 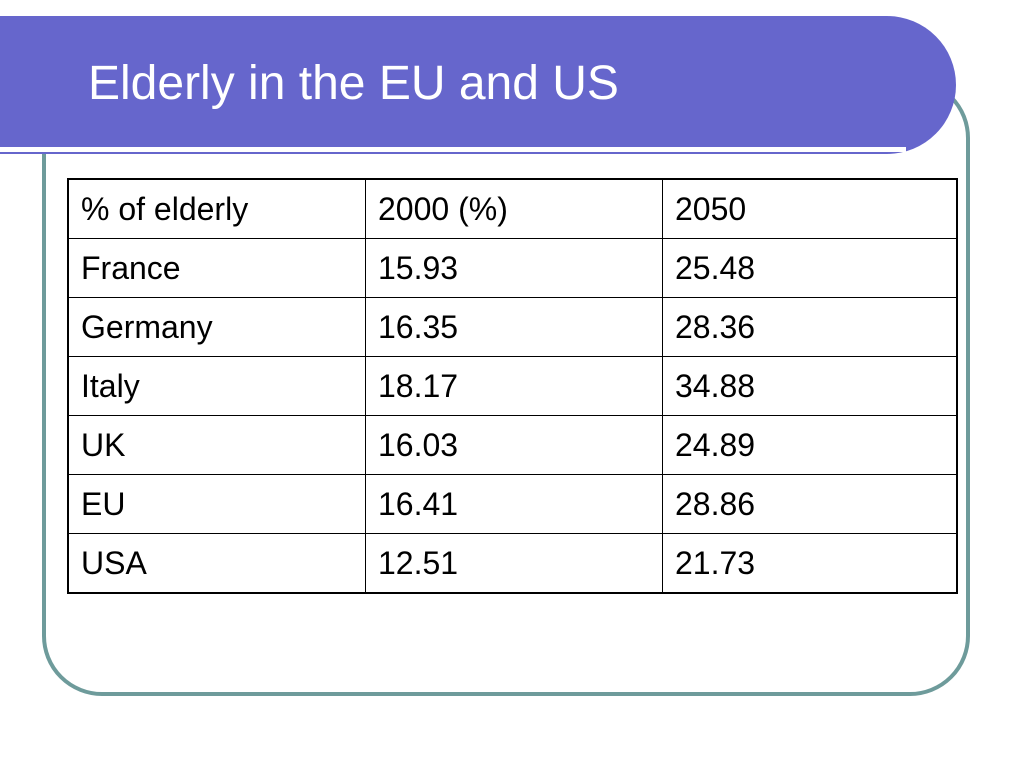 I want to click on header-cell: % of elderly, so click(x=216, y=208).